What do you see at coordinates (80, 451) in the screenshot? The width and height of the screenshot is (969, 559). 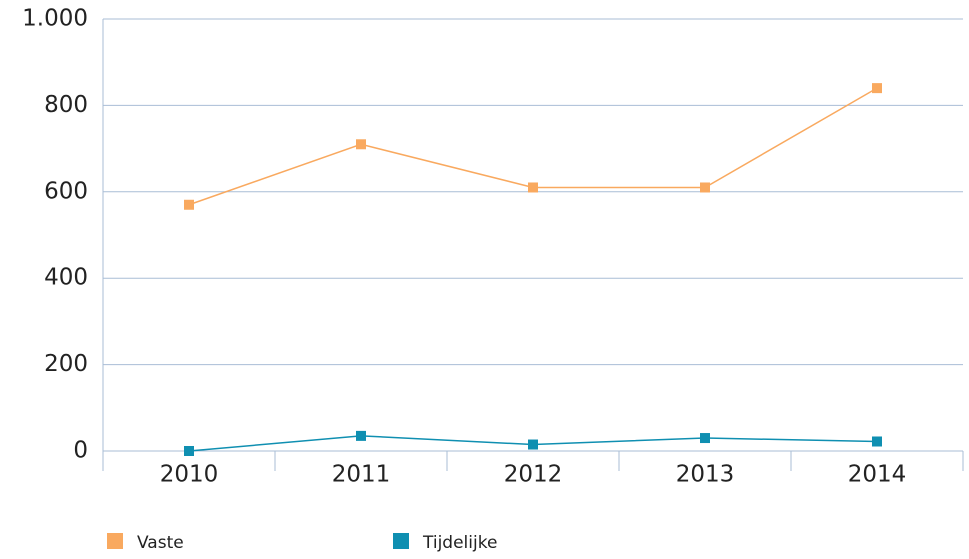 I see `y-tick-label: 0` at bounding box center [80, 451].